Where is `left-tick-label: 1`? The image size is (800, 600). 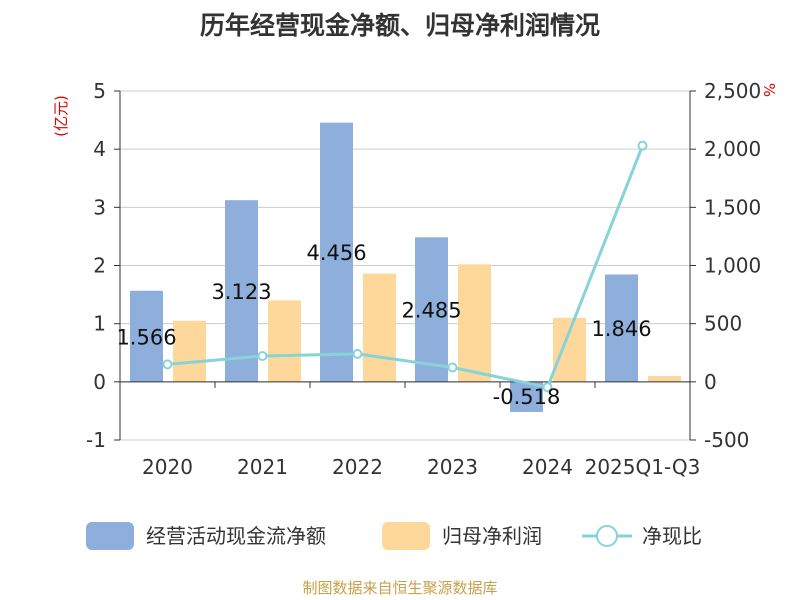
left-tick-label: 1 is located at coordinates (99, 324).